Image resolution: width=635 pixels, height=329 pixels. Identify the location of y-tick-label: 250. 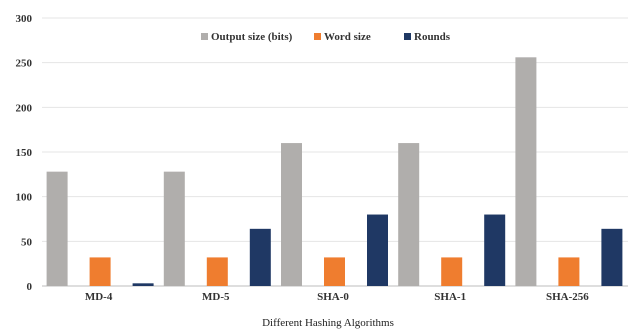
(24, 64).